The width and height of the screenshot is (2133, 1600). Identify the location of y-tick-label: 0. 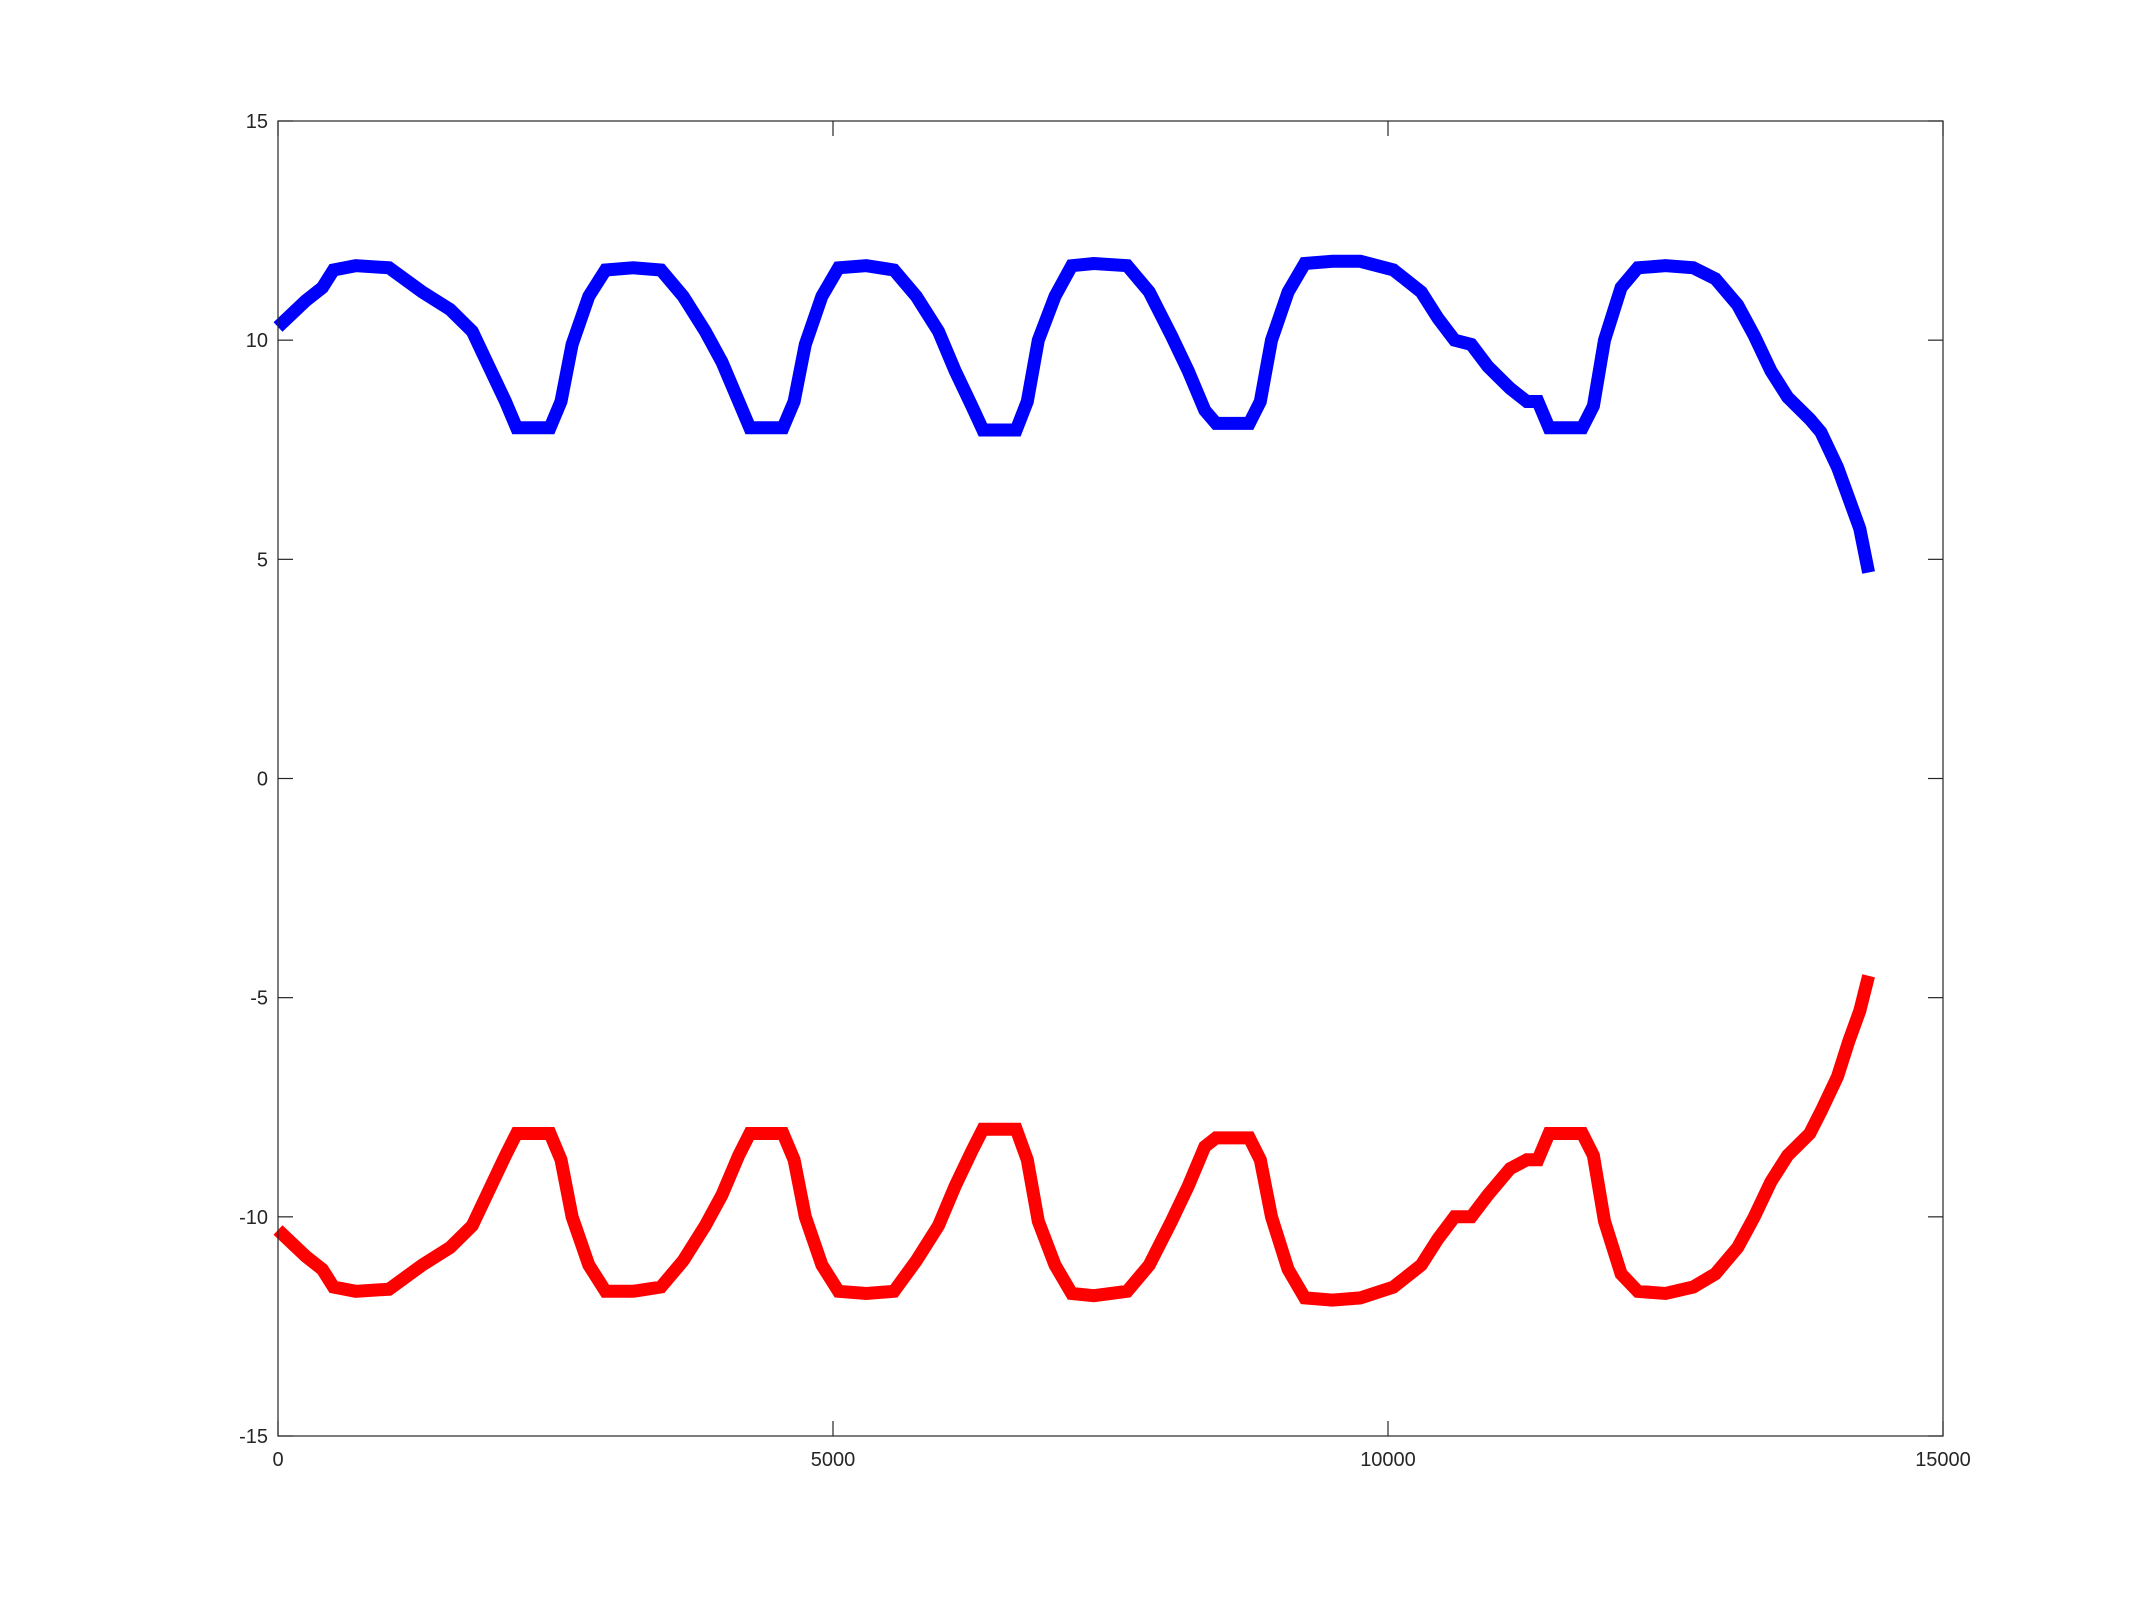
(262, 780).